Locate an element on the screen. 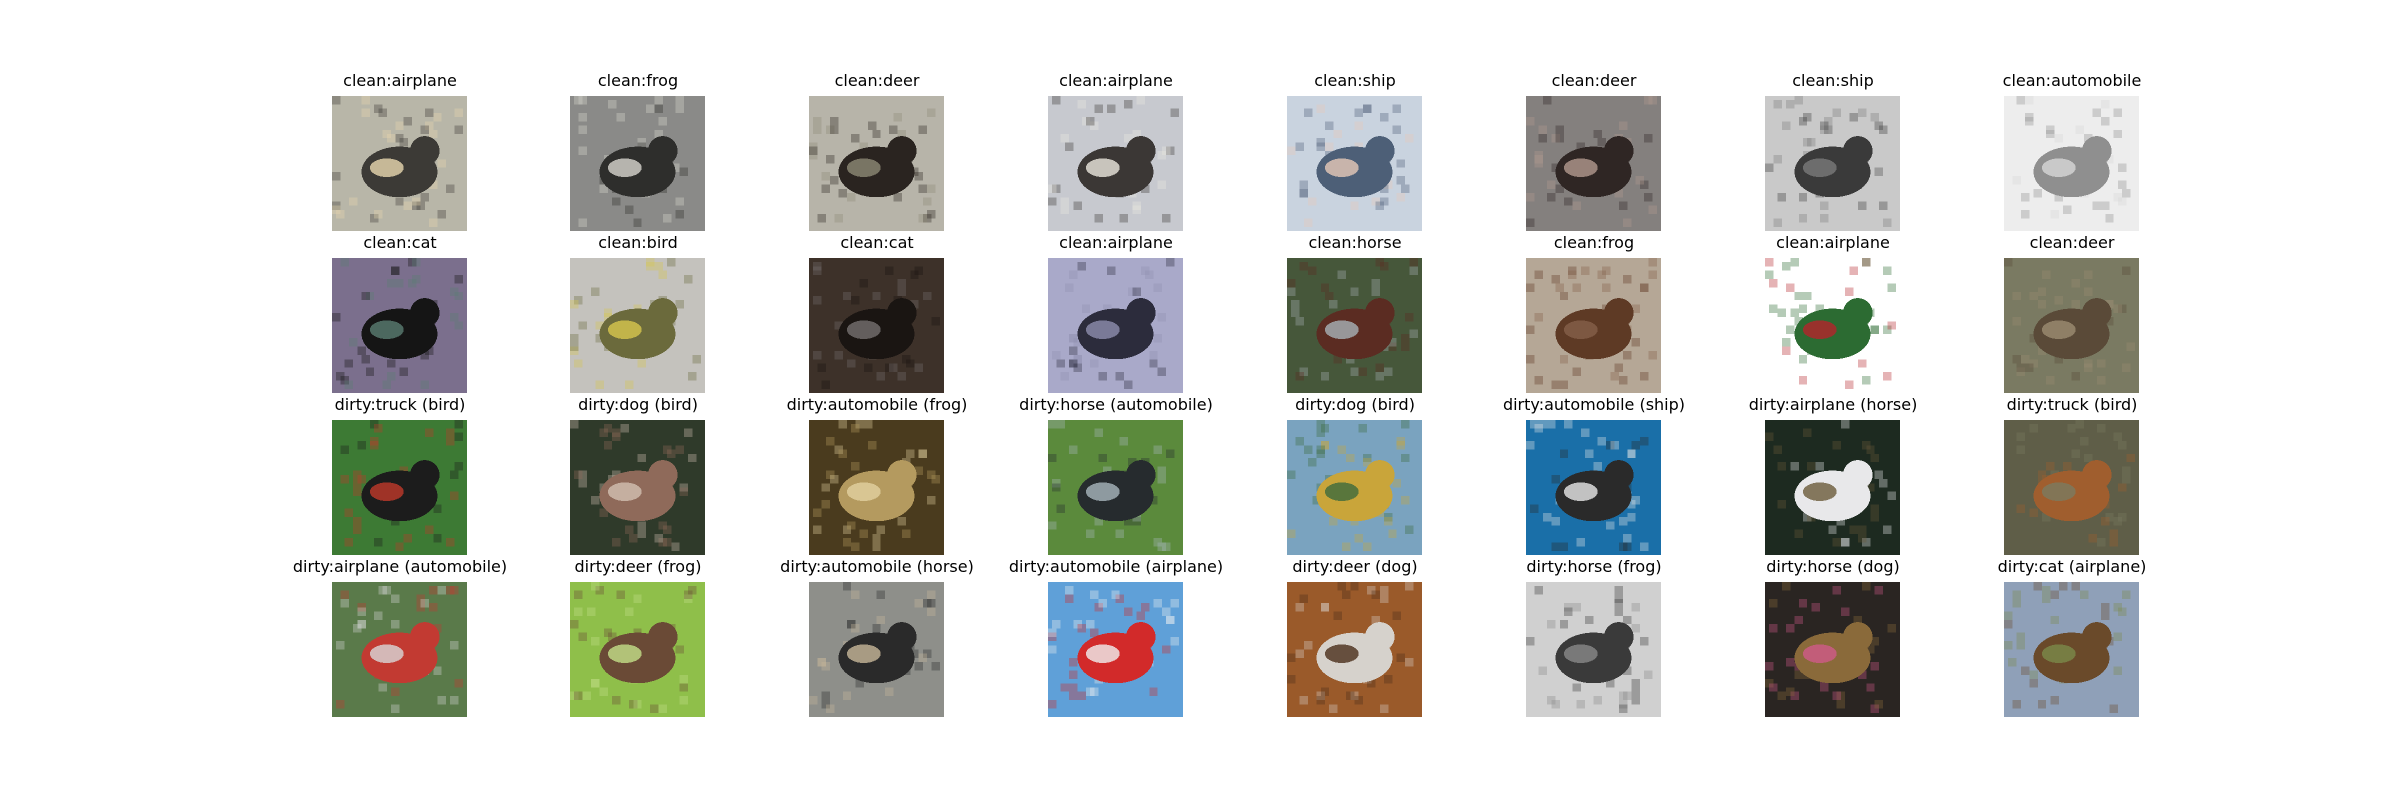 The image size is (2400, 800). dog-on-floor-icon is located at coordinates (1354, 649).